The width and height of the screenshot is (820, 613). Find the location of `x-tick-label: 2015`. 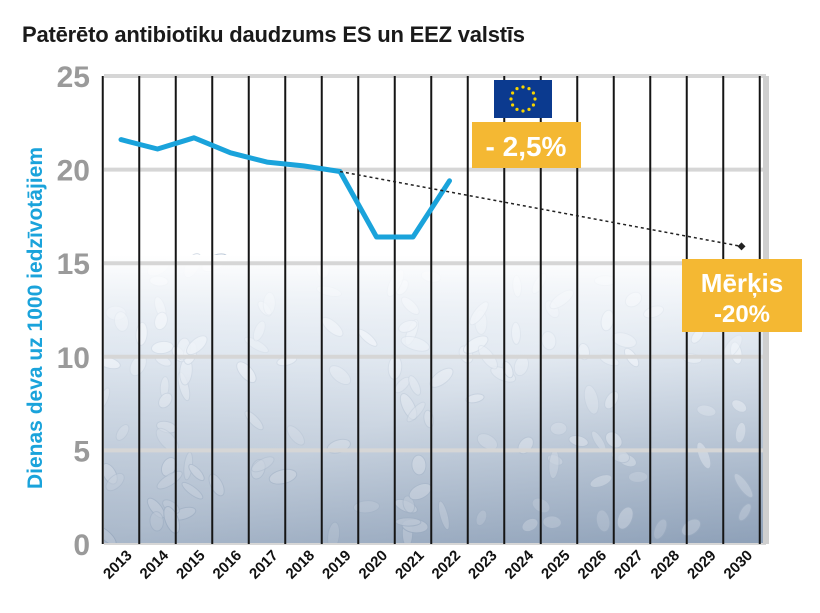

x-tick-label: 2015 is located at coordinates (191, 565).